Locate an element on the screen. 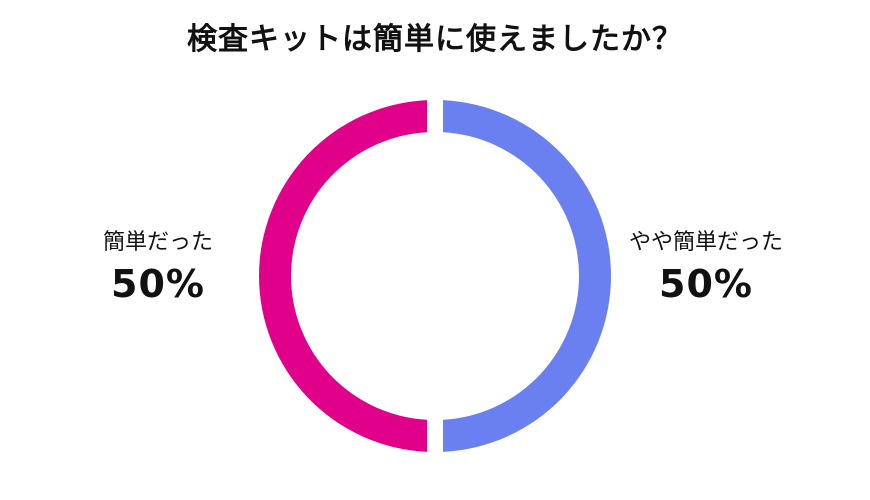 The image size is (870, 500). chart-title: 検査キットは簡単に使えましたか？ is located at coordinates (435, 39).